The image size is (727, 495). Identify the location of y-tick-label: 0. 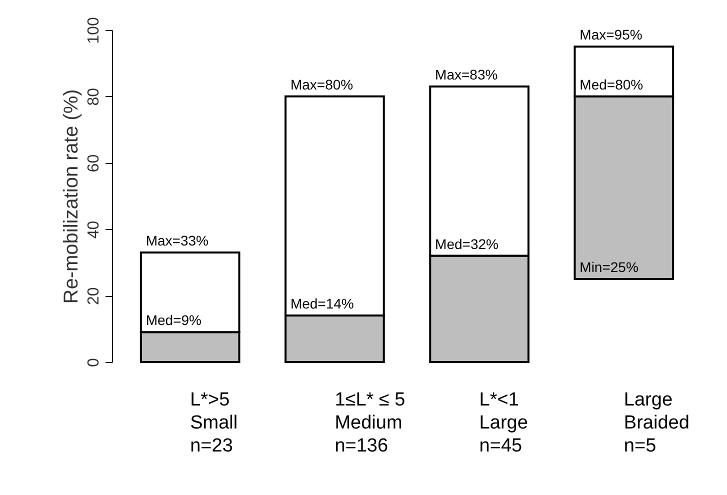
(94, 362).